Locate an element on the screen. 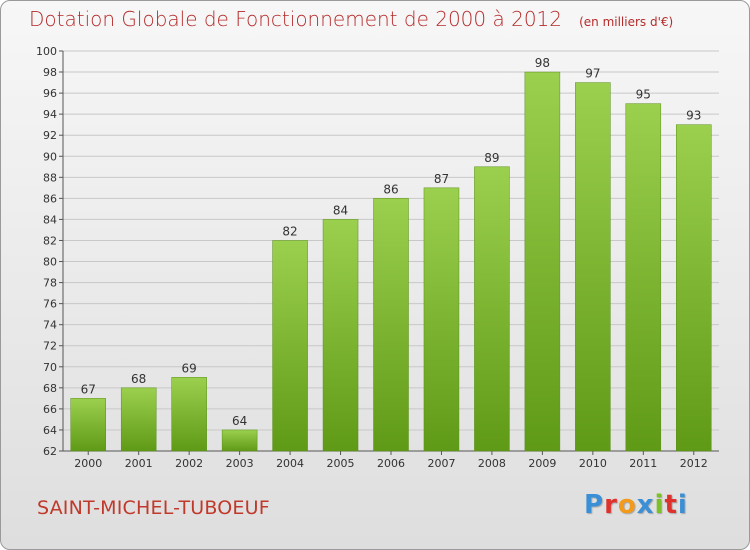  logo-letter: t is located at coordinates (671, 505).